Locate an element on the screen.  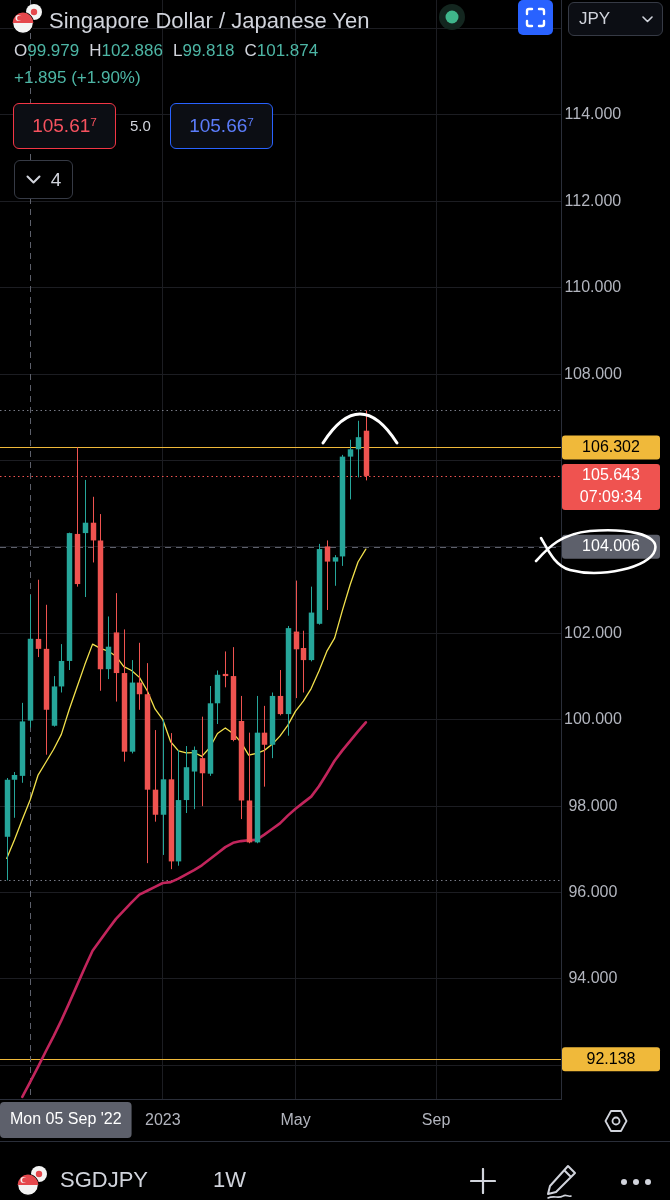
ref-line-label: Mon 05 Sep '22 is located at coordinates (66, 1119).